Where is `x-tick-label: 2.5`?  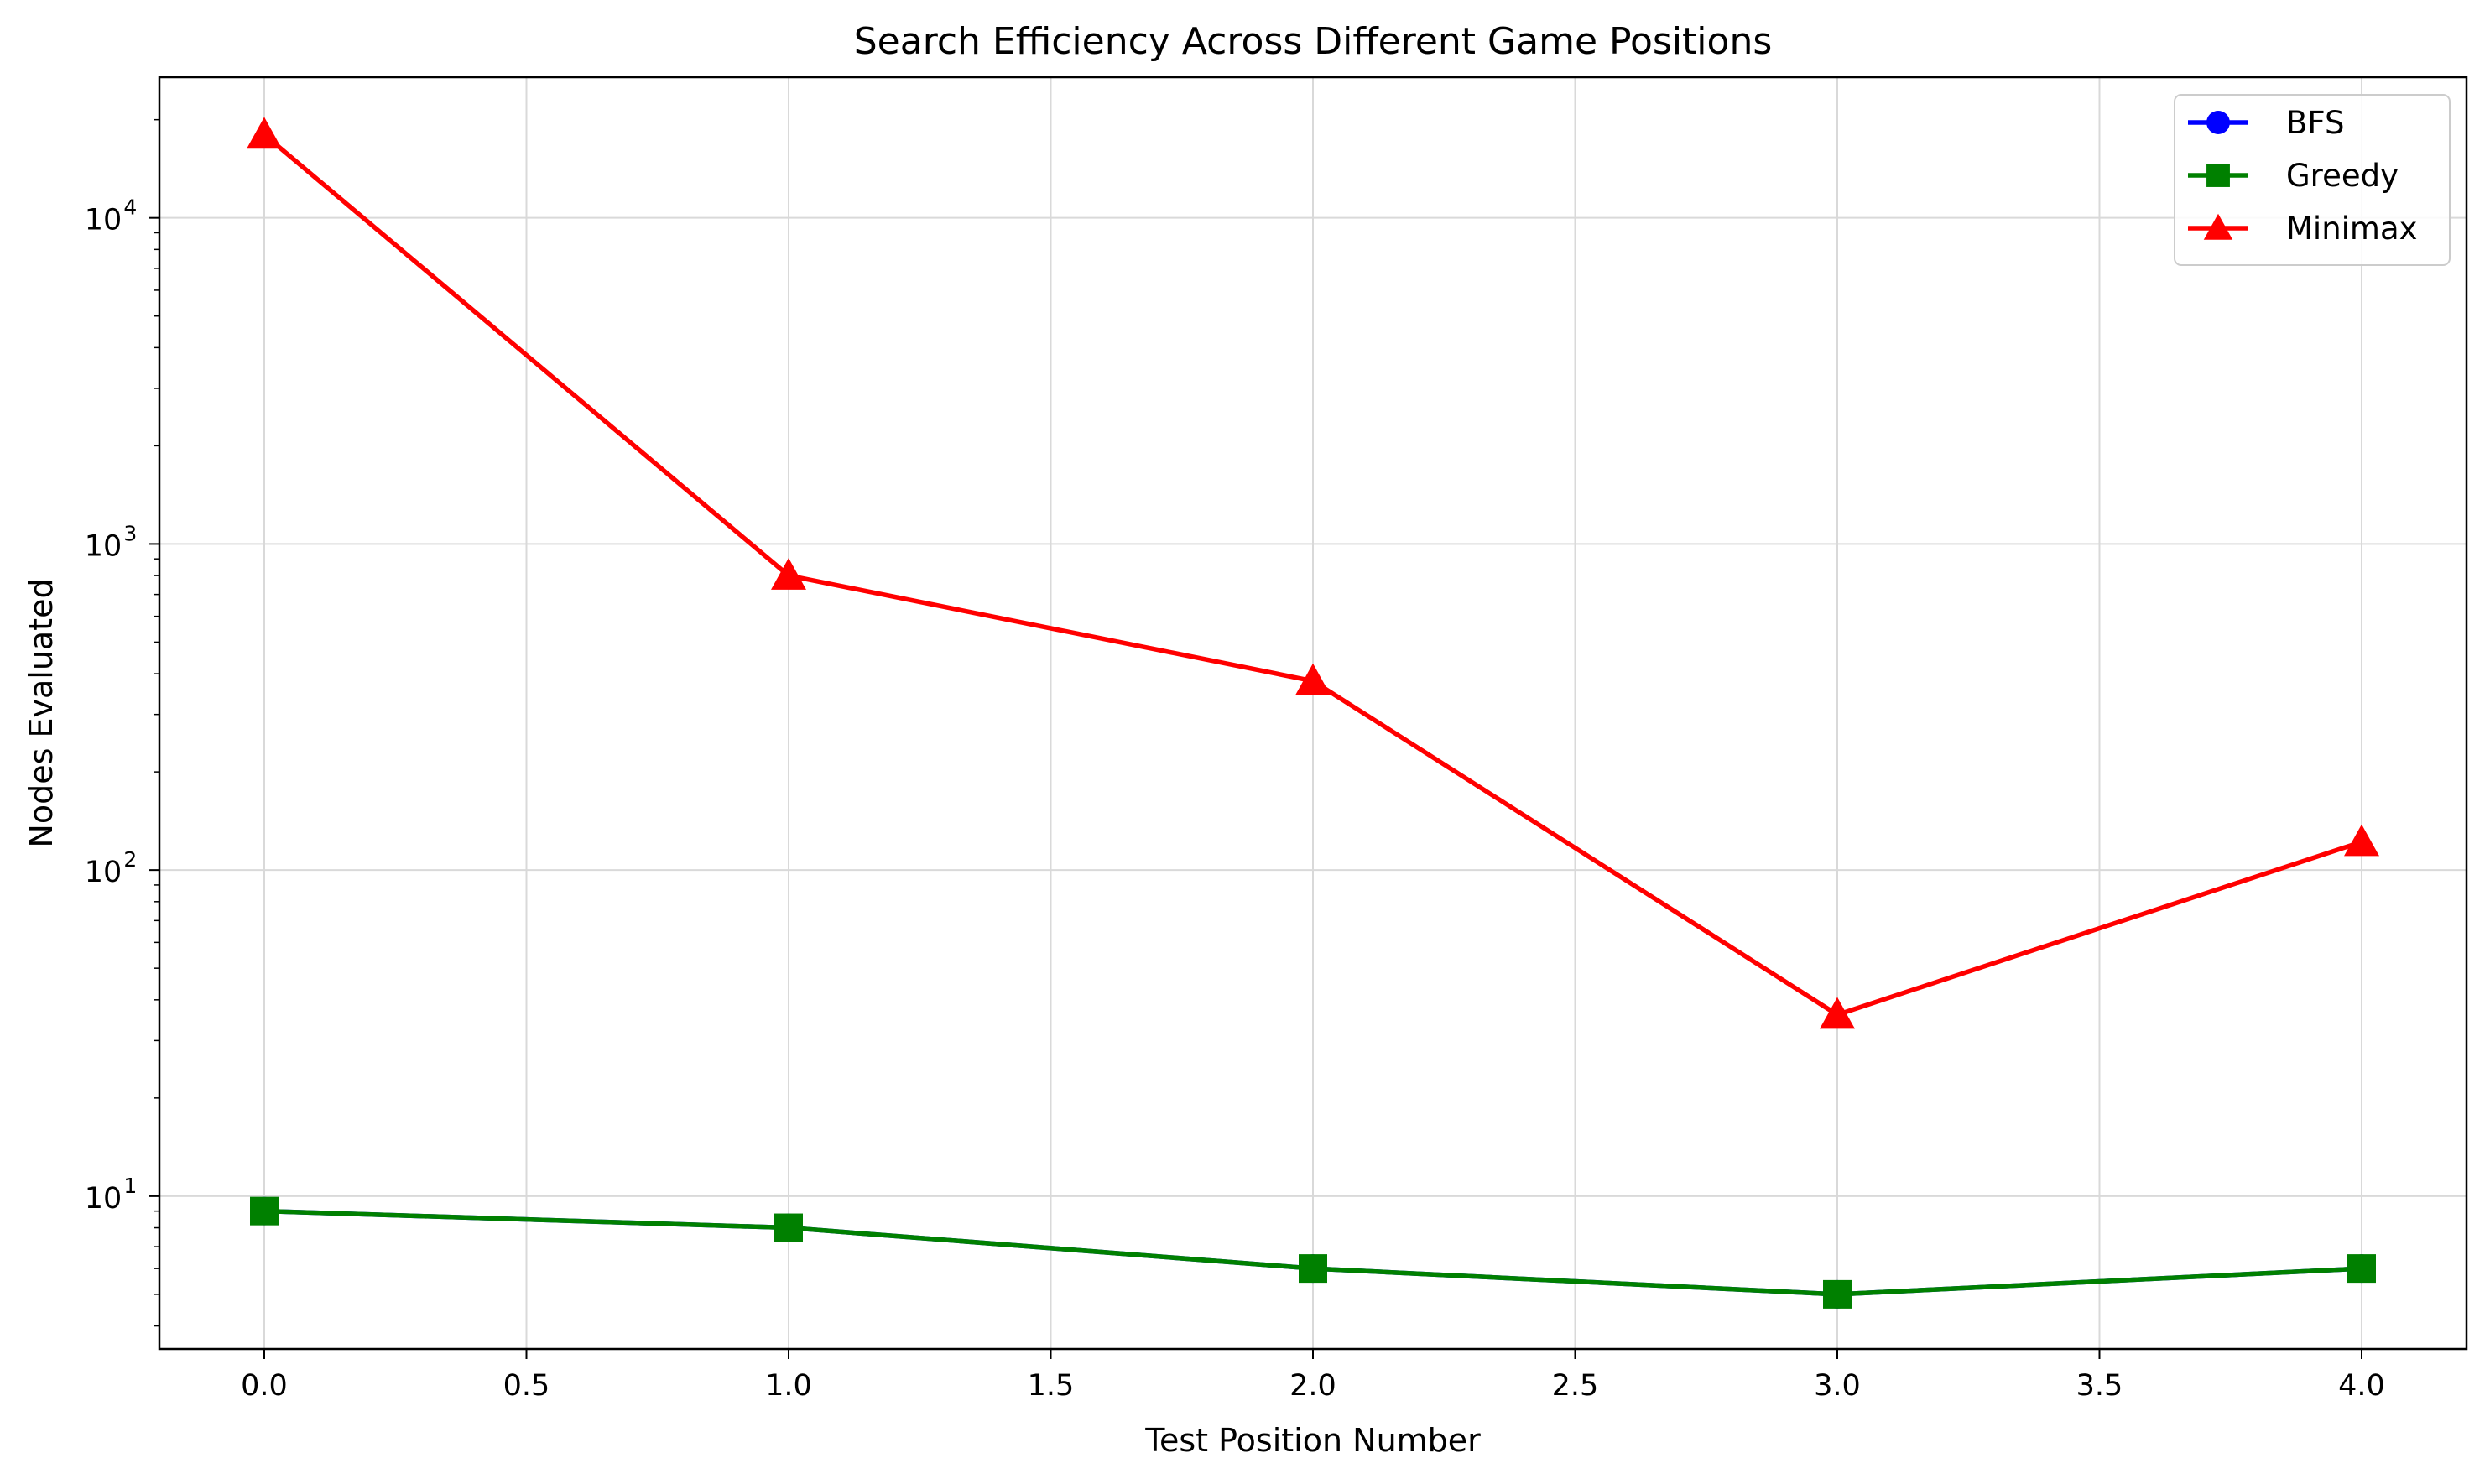
x-tick-label: 2.5 is located at coordinates (1575, 1386).